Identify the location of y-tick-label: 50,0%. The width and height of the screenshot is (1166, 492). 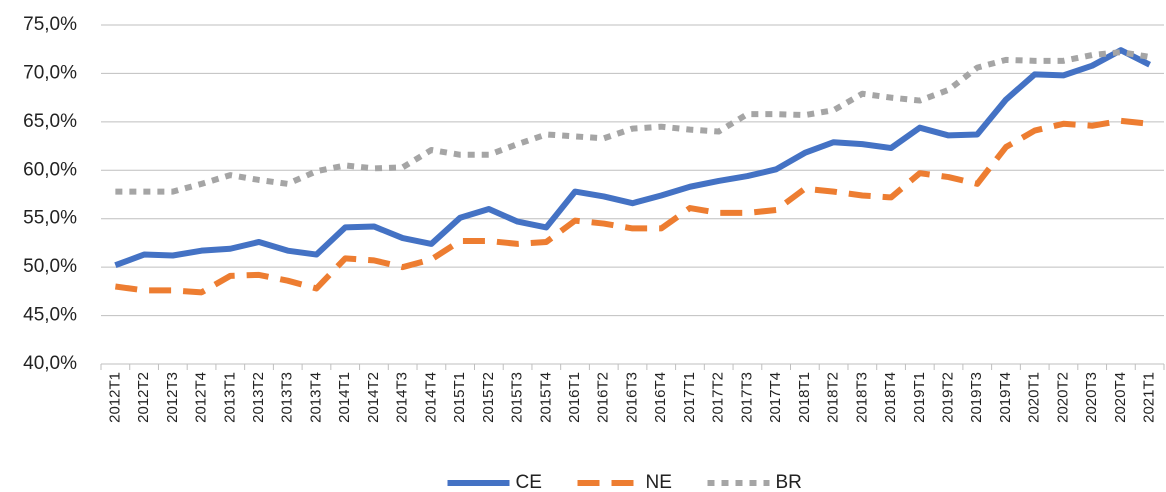
(50, 266).